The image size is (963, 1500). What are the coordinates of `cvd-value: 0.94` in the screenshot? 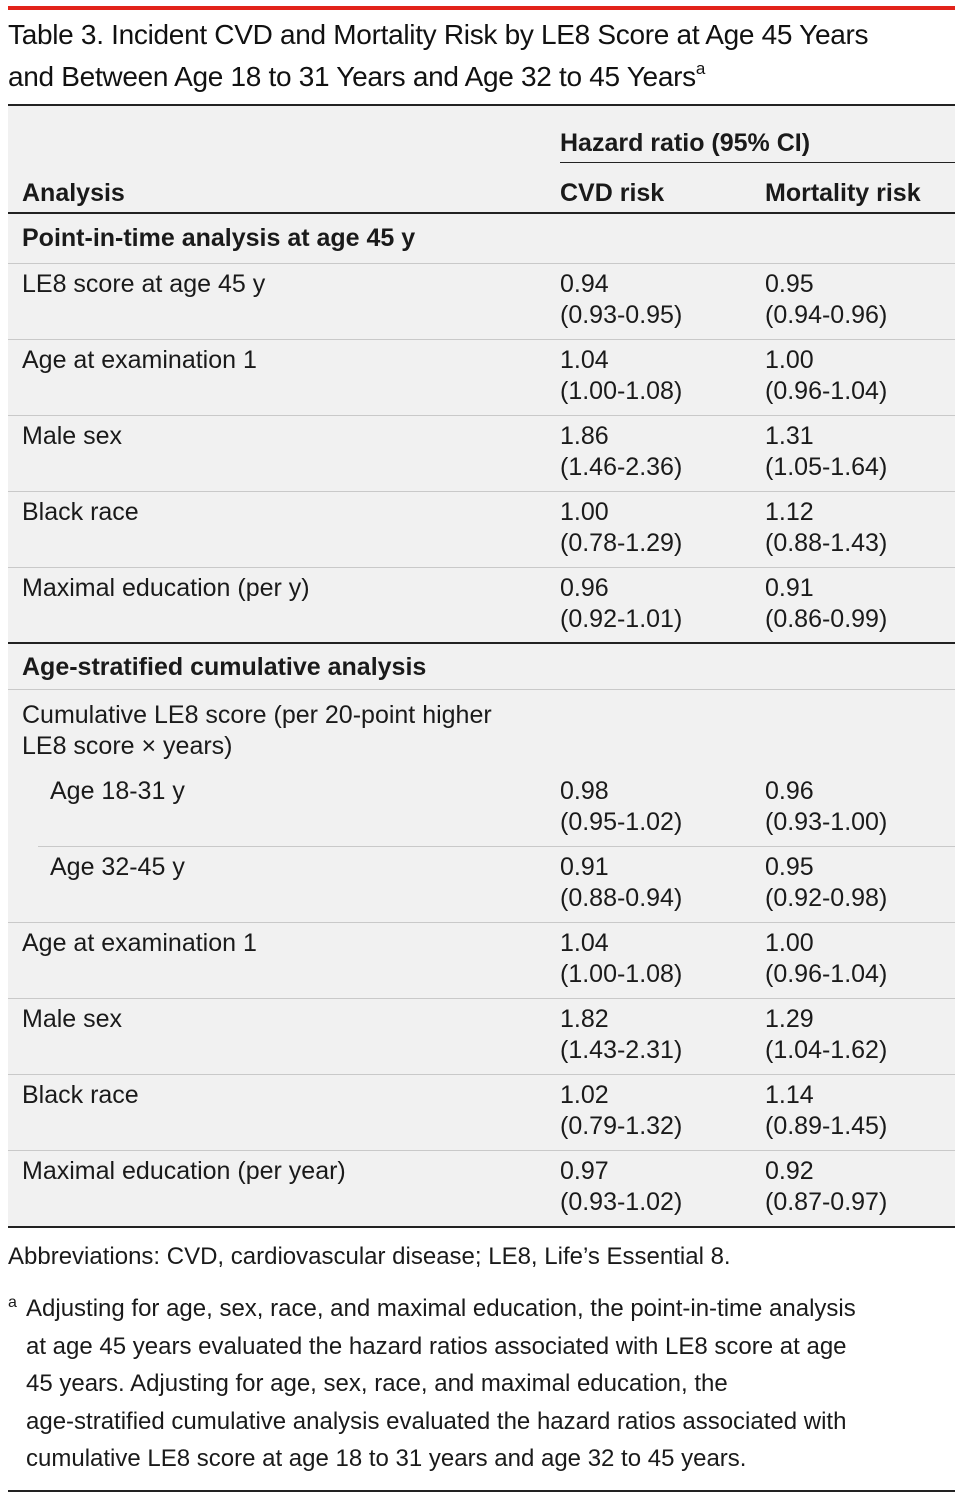 It's located at (584, 284).